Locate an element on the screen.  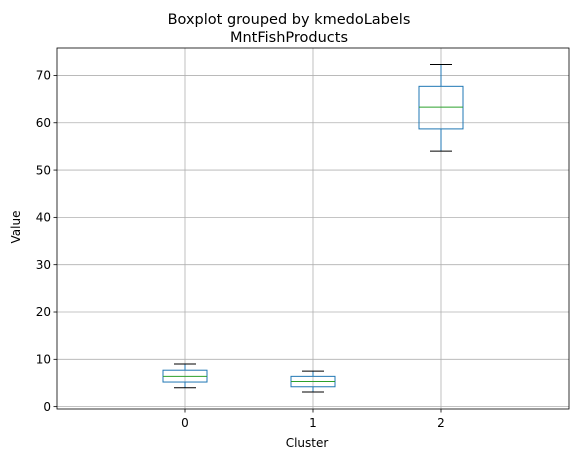
y-tick-label: 10 is located at coordinates (43, 360).